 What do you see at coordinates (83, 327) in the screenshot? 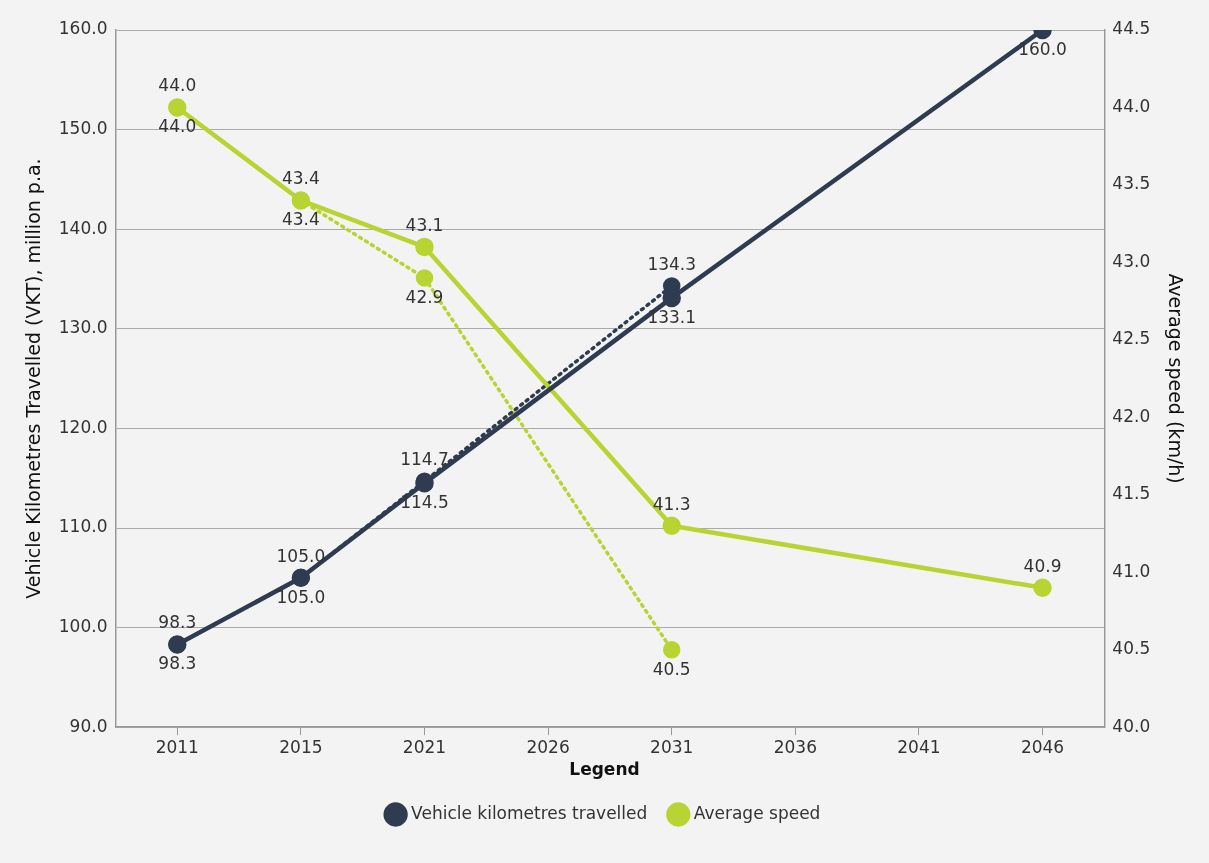
I see `y-tick-label: 130.0` at bounding box center [83, 327].